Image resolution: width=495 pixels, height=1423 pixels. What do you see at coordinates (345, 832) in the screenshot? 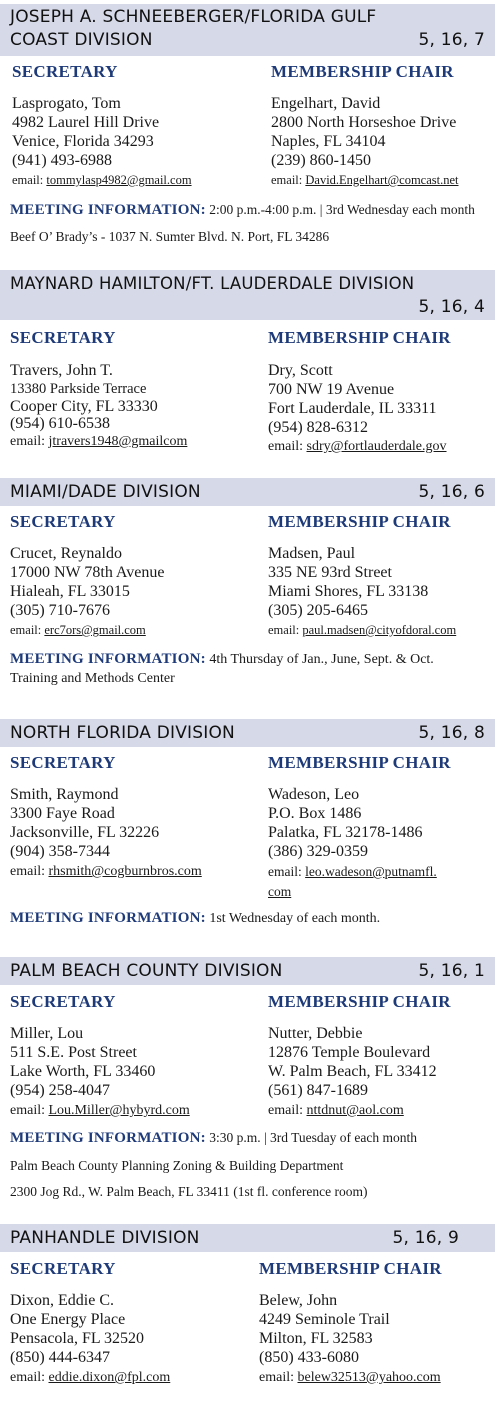
I see `membership-address2: Palatka, FL 32178-1486` at bounding box center [345, 832].